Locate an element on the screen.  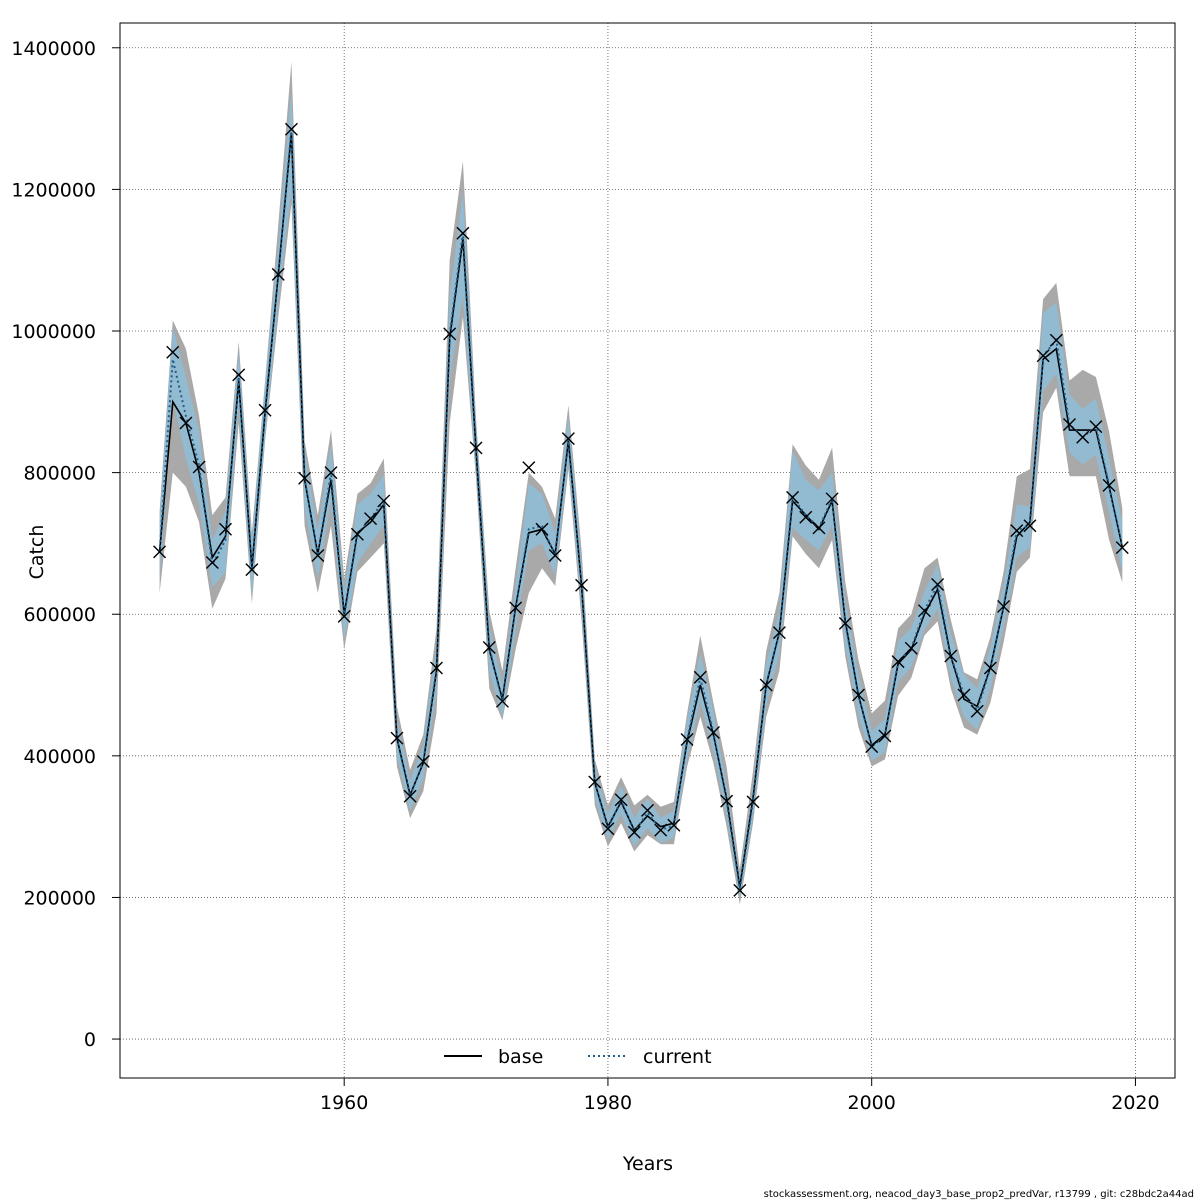
x-tick-label: 2000 is located at coordinates (872, 1103).